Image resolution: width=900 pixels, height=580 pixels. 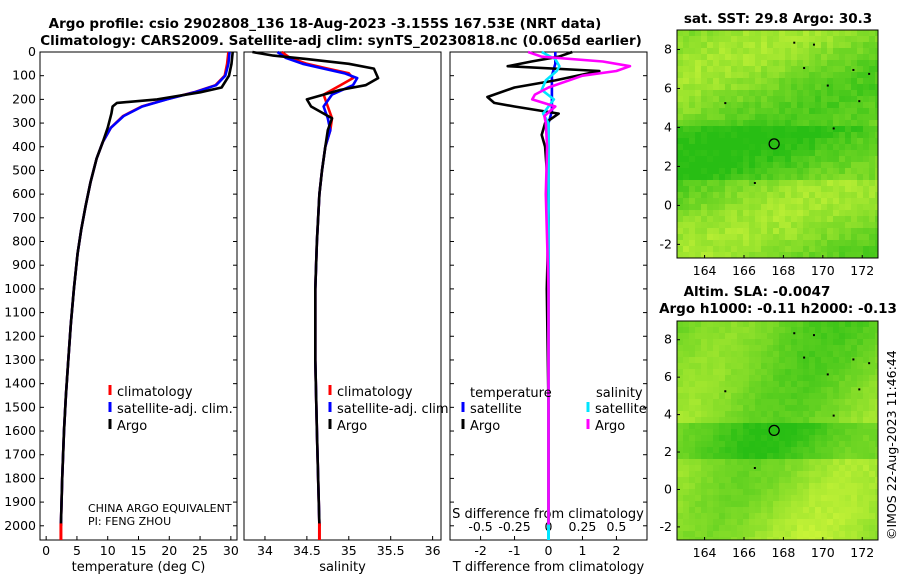 I want to click on x-tick-label: 168, so click(x=783, y=552).